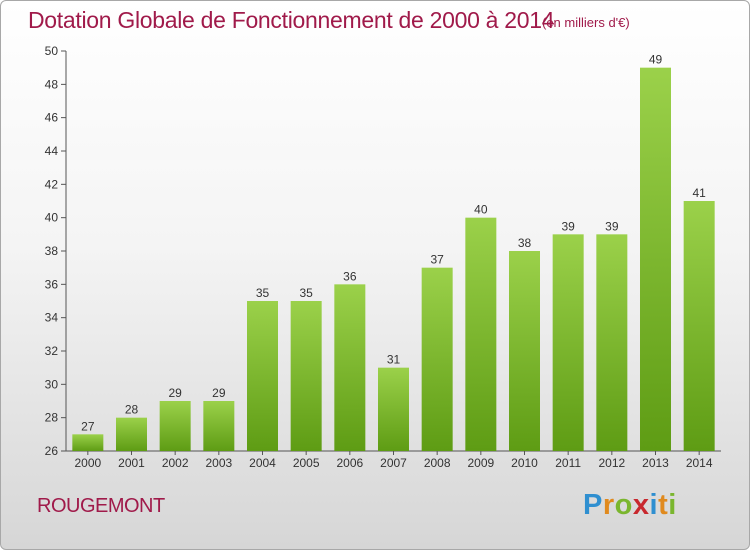  What do you see at coordinates (437, 260) in the screenshot?
I see `data-label-2008: 37` at bounding box center [437, 260].